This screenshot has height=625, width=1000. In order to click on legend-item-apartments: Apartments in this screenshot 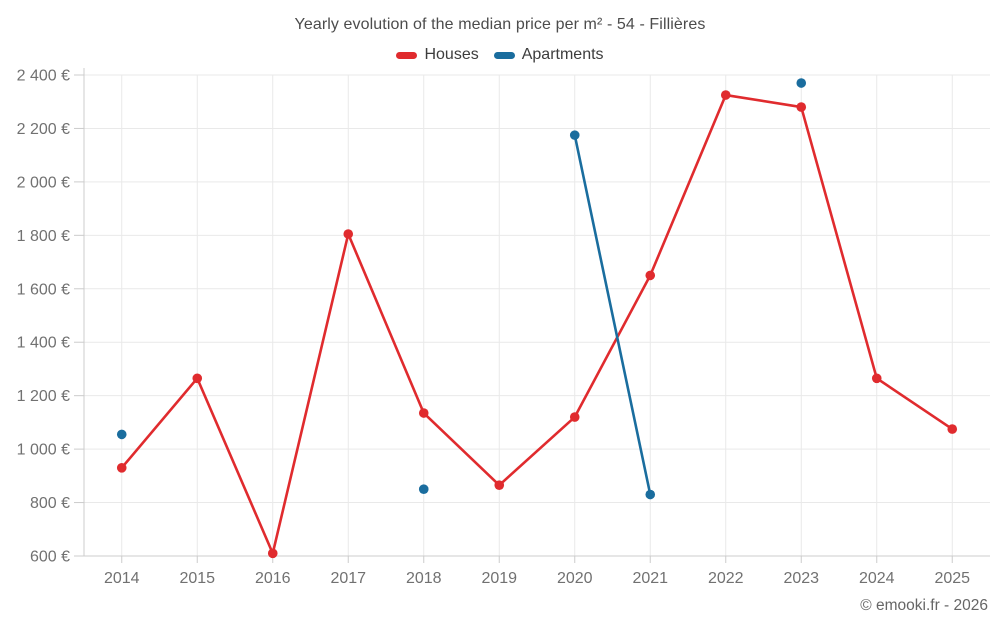, I will do `click(548, 55)`.